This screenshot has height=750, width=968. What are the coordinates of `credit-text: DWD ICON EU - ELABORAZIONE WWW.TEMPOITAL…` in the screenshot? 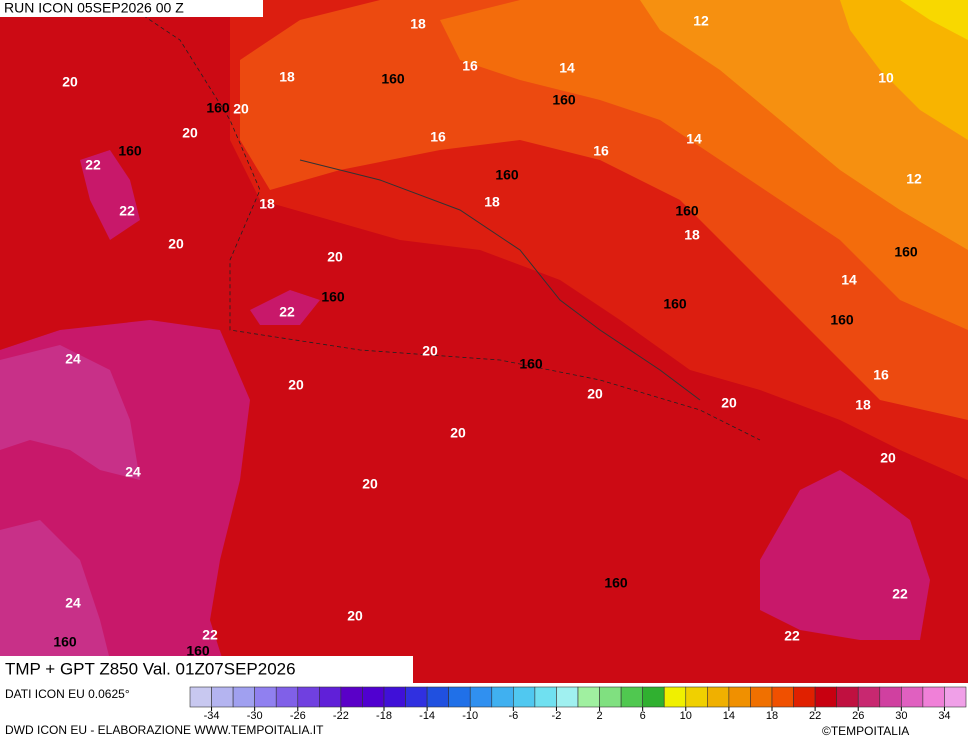 It's located at (164, 730).